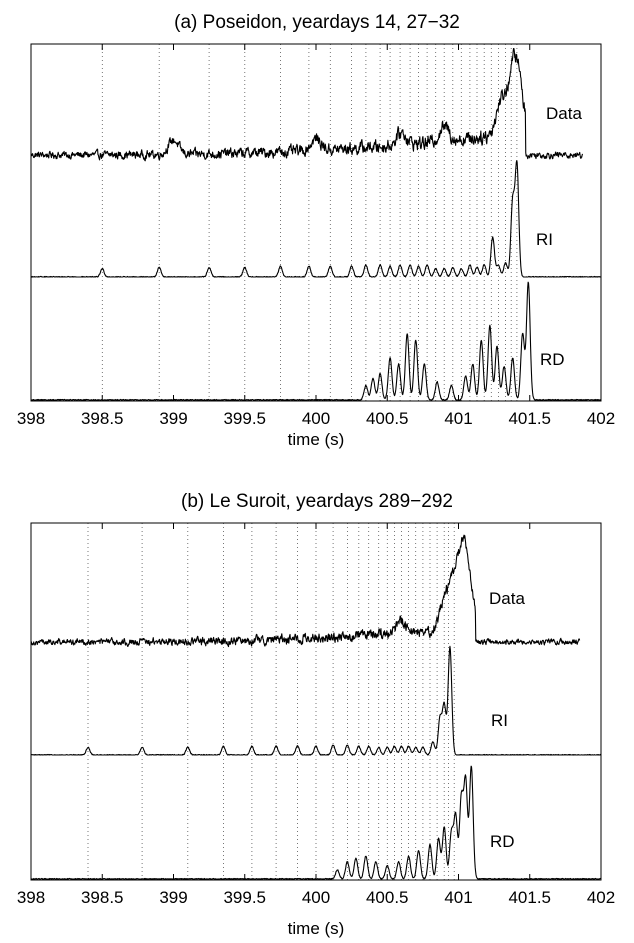  Describe the element at coordinates (31, 418) in the screenshot. I see `panel-a-xtick-label-0: 398` at that location.